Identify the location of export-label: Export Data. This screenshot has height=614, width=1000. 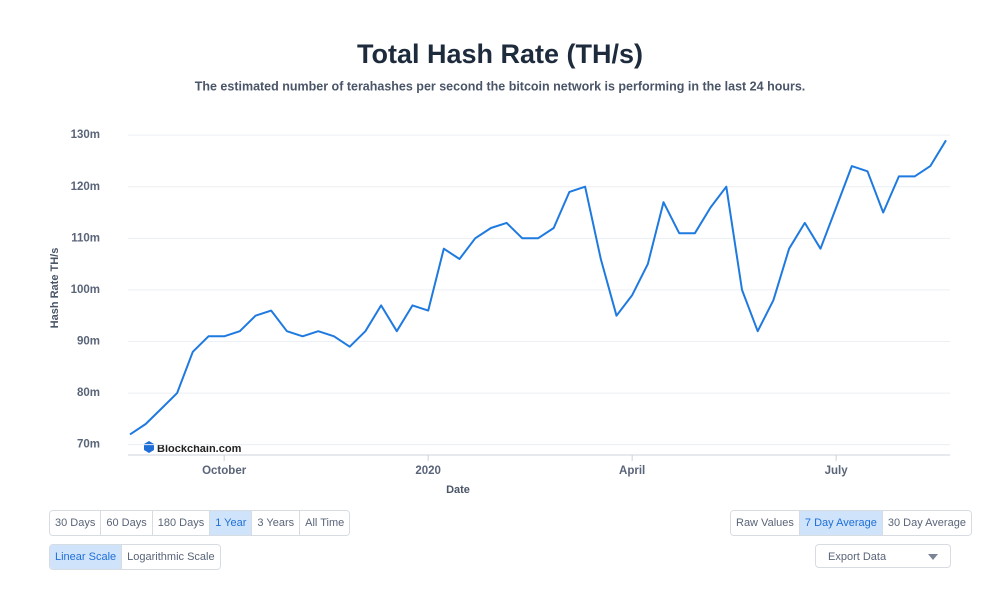
(857, 557).